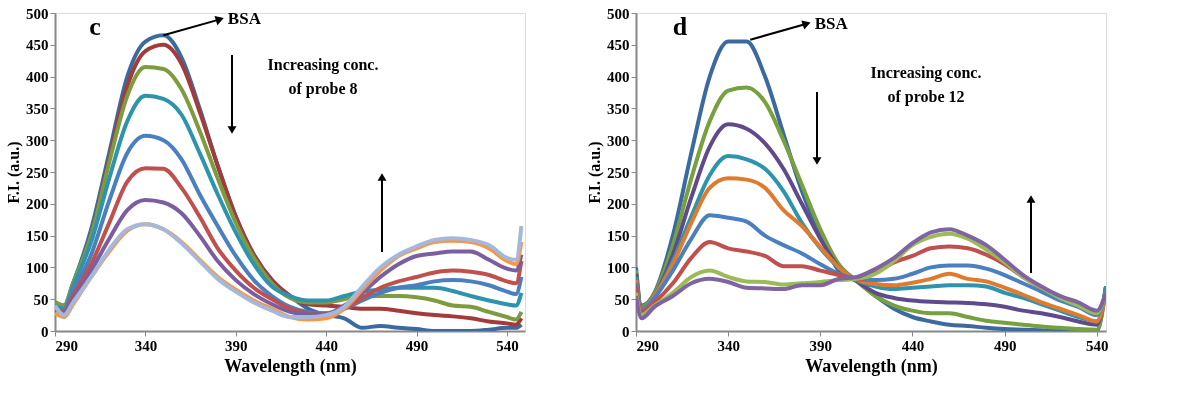 The image size is (1198, 400). I want to click on annotation: d, so click(680, 26).